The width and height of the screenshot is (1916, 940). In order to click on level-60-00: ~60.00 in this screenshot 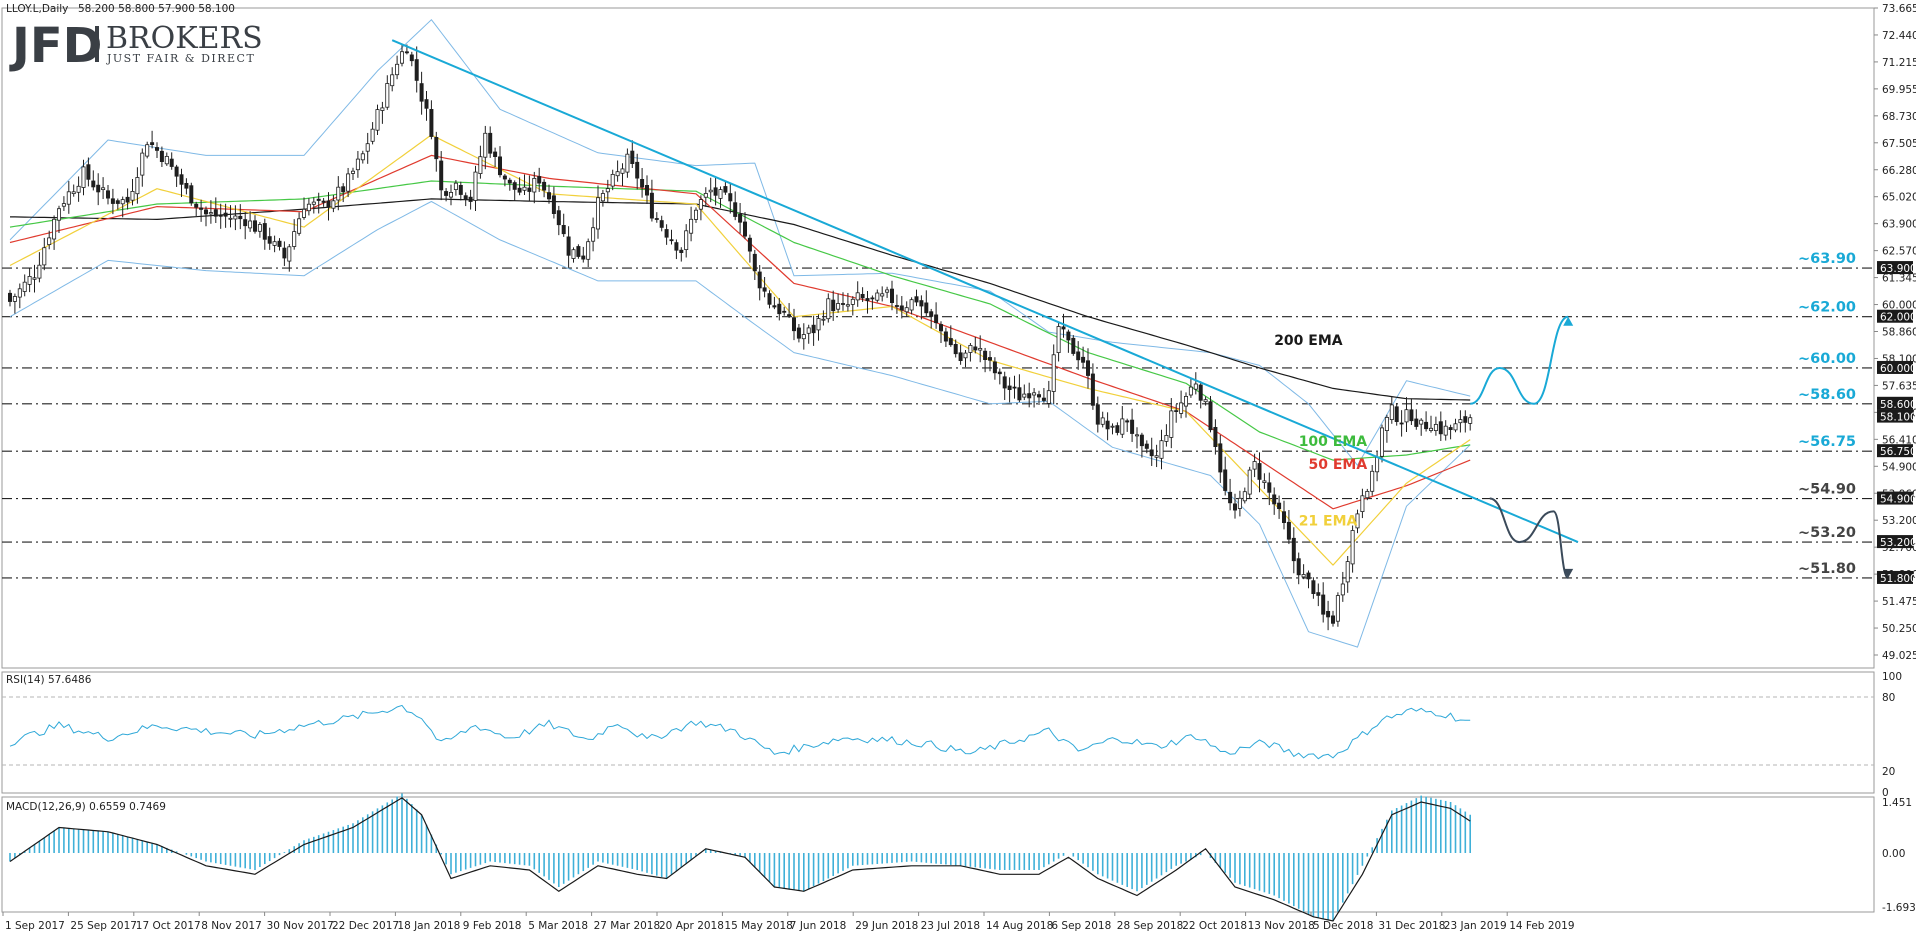, I will do `click(1827, 359)`.